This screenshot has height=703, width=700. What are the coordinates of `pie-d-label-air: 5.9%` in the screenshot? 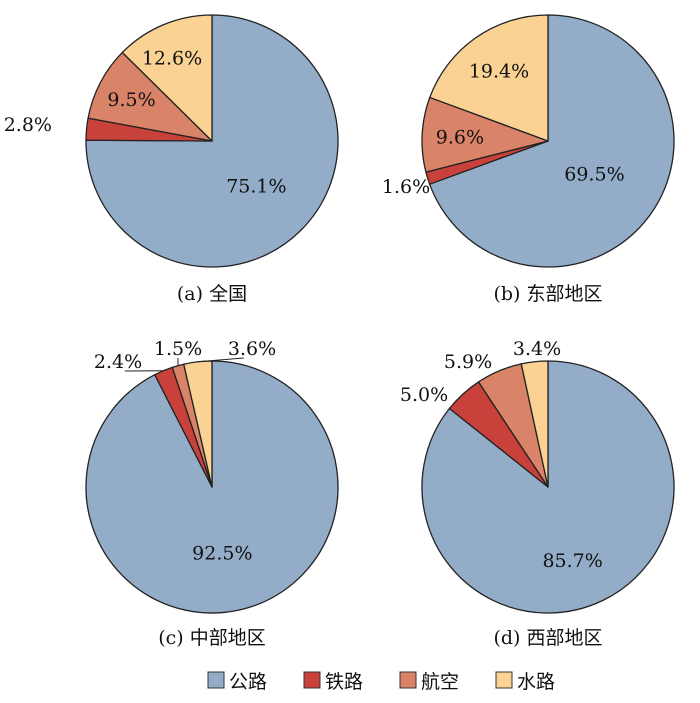 It's located at (468, 362).